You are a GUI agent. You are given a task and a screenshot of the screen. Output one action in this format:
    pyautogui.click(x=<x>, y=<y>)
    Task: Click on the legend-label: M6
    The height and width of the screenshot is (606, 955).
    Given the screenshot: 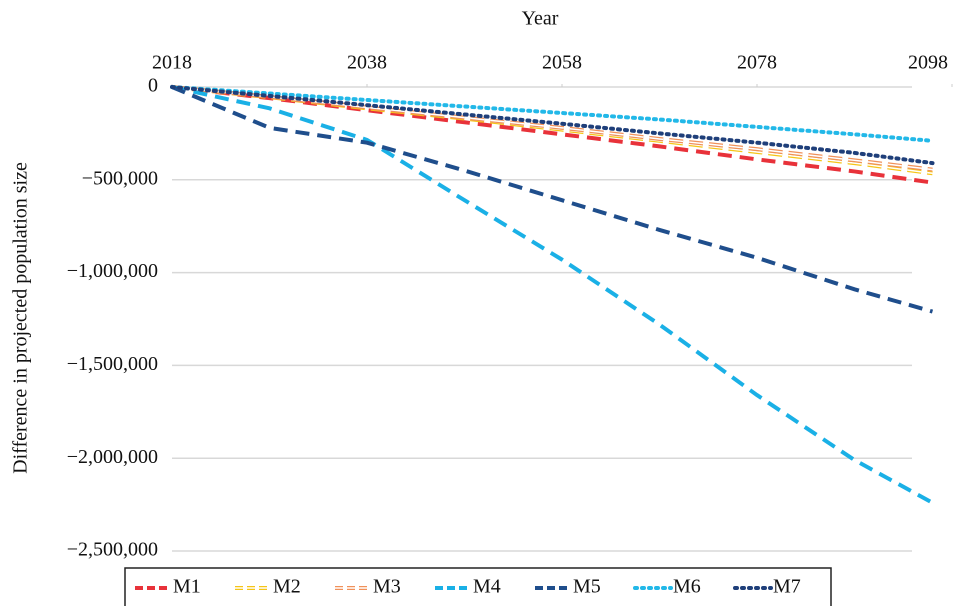 What is the action you would take?
    pyautogui.click(x=687, y=587)
    